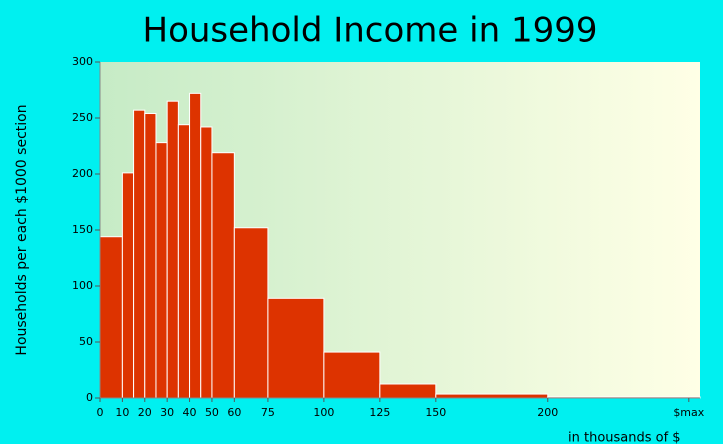 The image size is (723, 444). What do you see at coordinates (145, 412) in the screenshot?
I see `x-tick-label: 20` at bounding box center [145, 412].